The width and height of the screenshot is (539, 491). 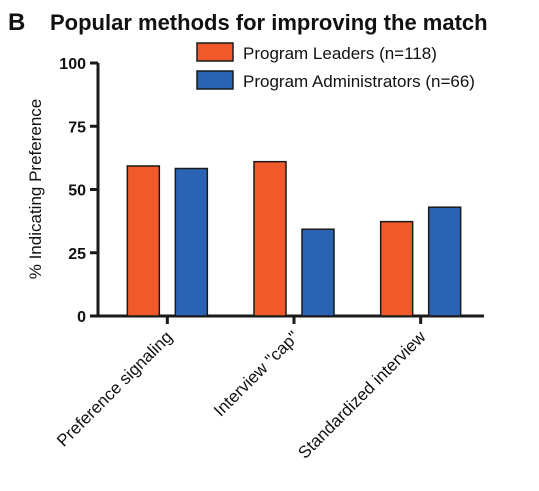 I want to click on x-tick-label-interview-cap: Interview "cap", so click(x=256, y=373).